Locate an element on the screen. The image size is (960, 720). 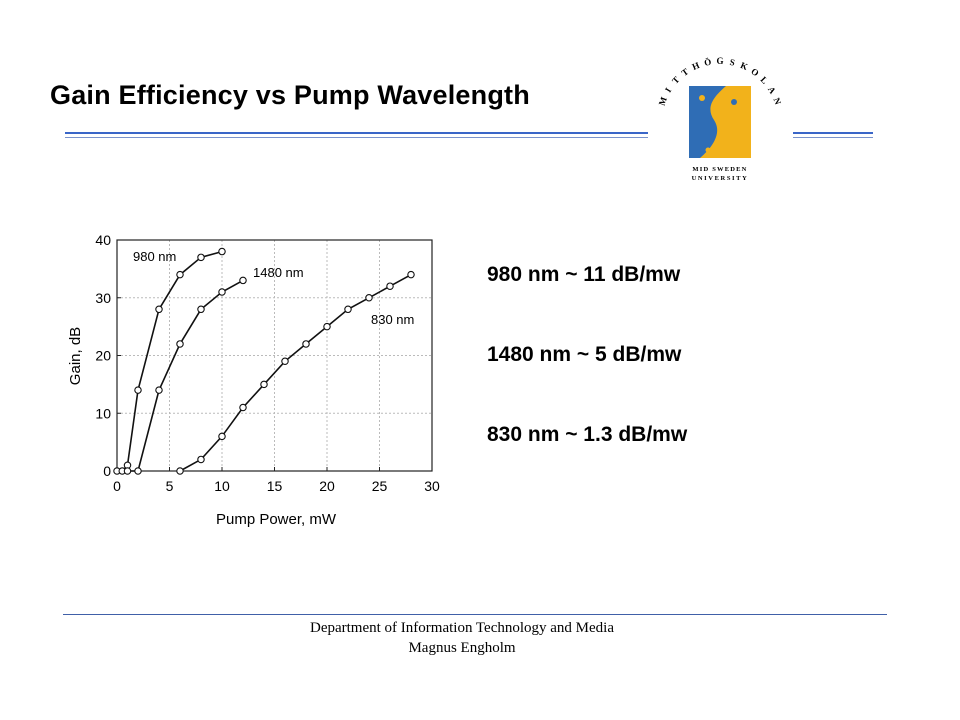
series-label-1480: 1480 nm is located at coordinates (278, 272).